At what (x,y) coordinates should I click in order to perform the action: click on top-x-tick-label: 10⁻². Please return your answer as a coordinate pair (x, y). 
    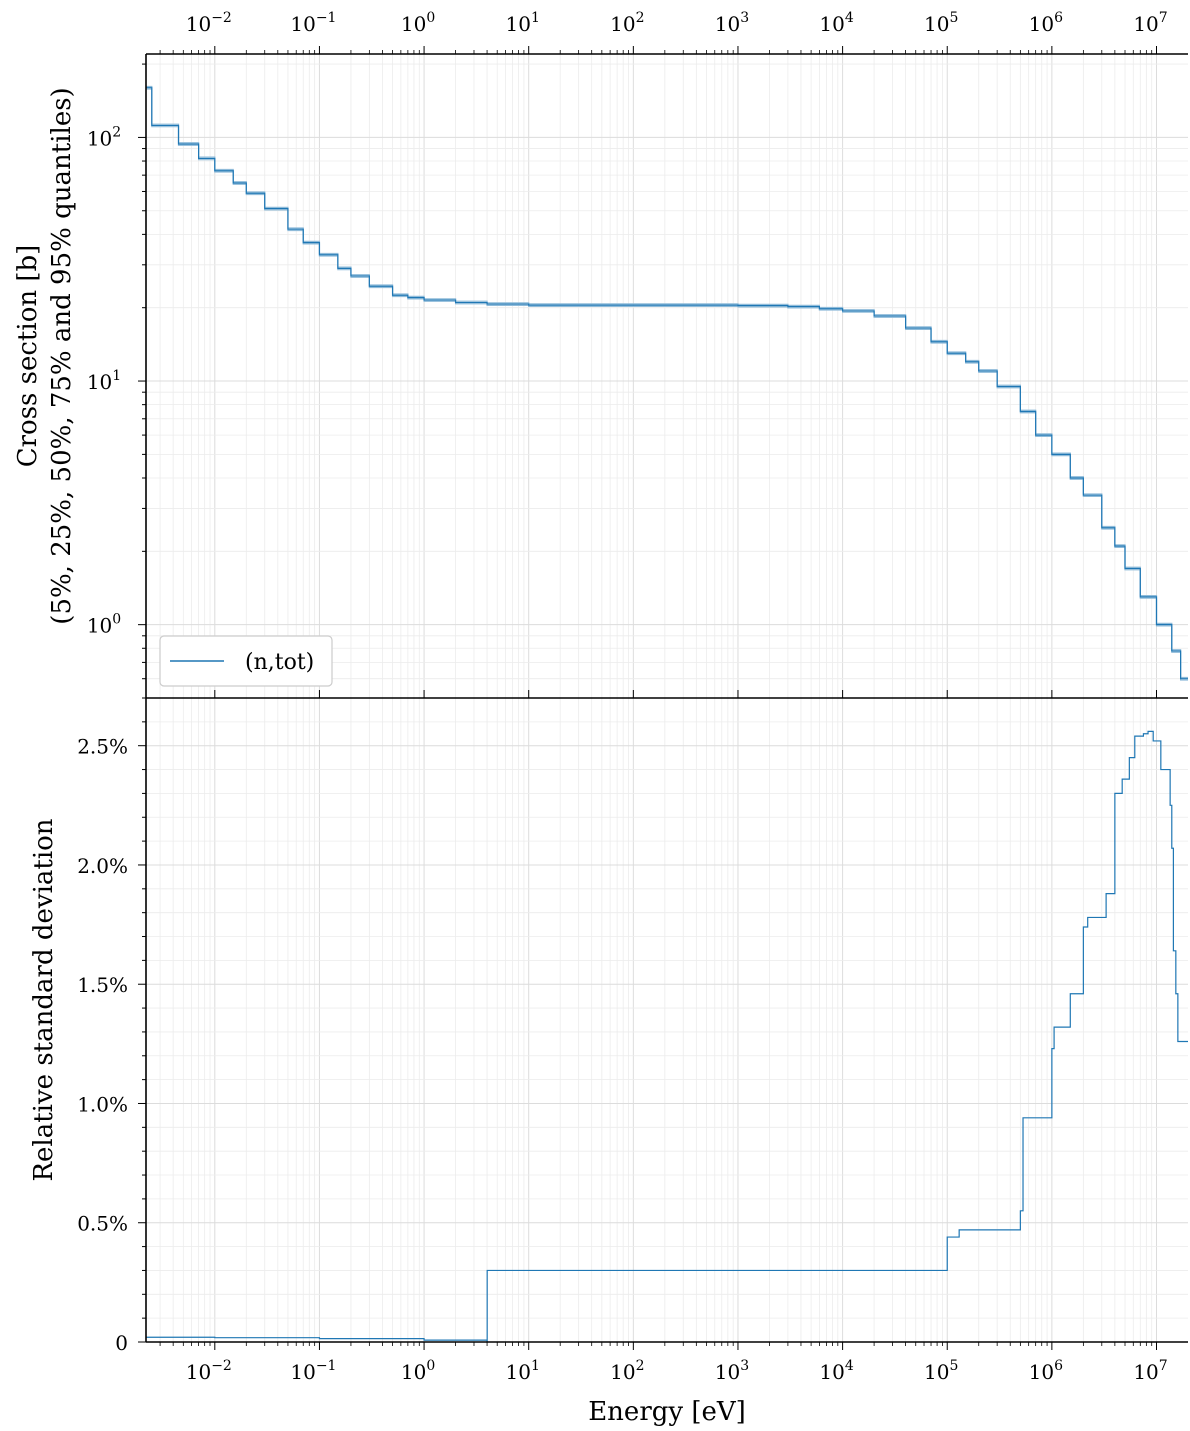
    Looking at the image, I should click on (209, 23).